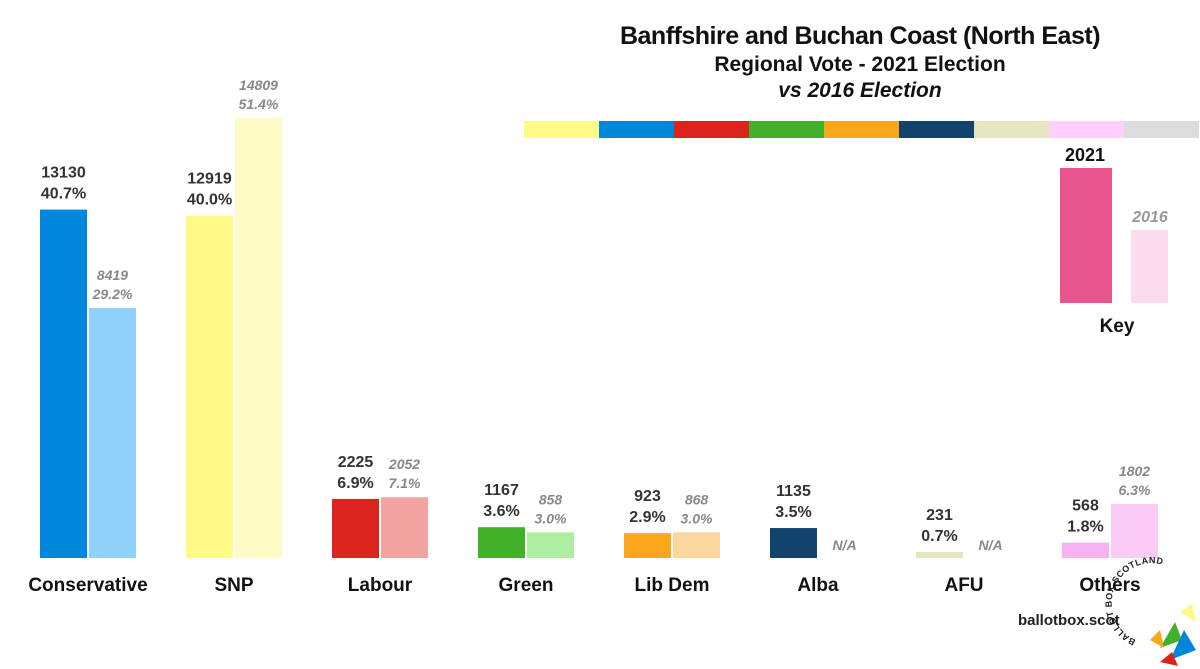 This screenshot has width=1200, height=669. What do you see at coordinates (939, 555) in the screenshot?
I see `bar-2021-afu` at bounding box center [939, 555].